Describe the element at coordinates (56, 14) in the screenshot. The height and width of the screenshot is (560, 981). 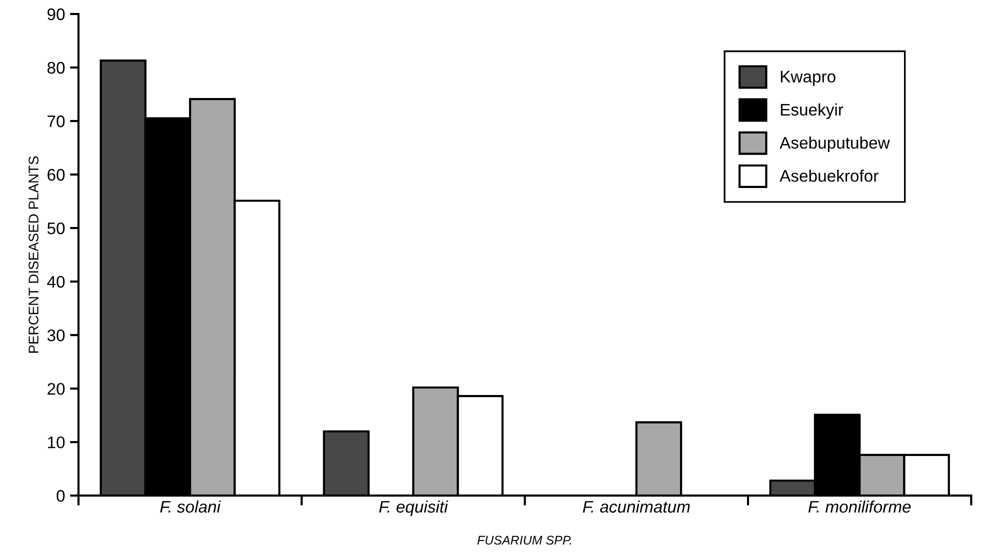
I see `y-tick-label: 90` at that location.